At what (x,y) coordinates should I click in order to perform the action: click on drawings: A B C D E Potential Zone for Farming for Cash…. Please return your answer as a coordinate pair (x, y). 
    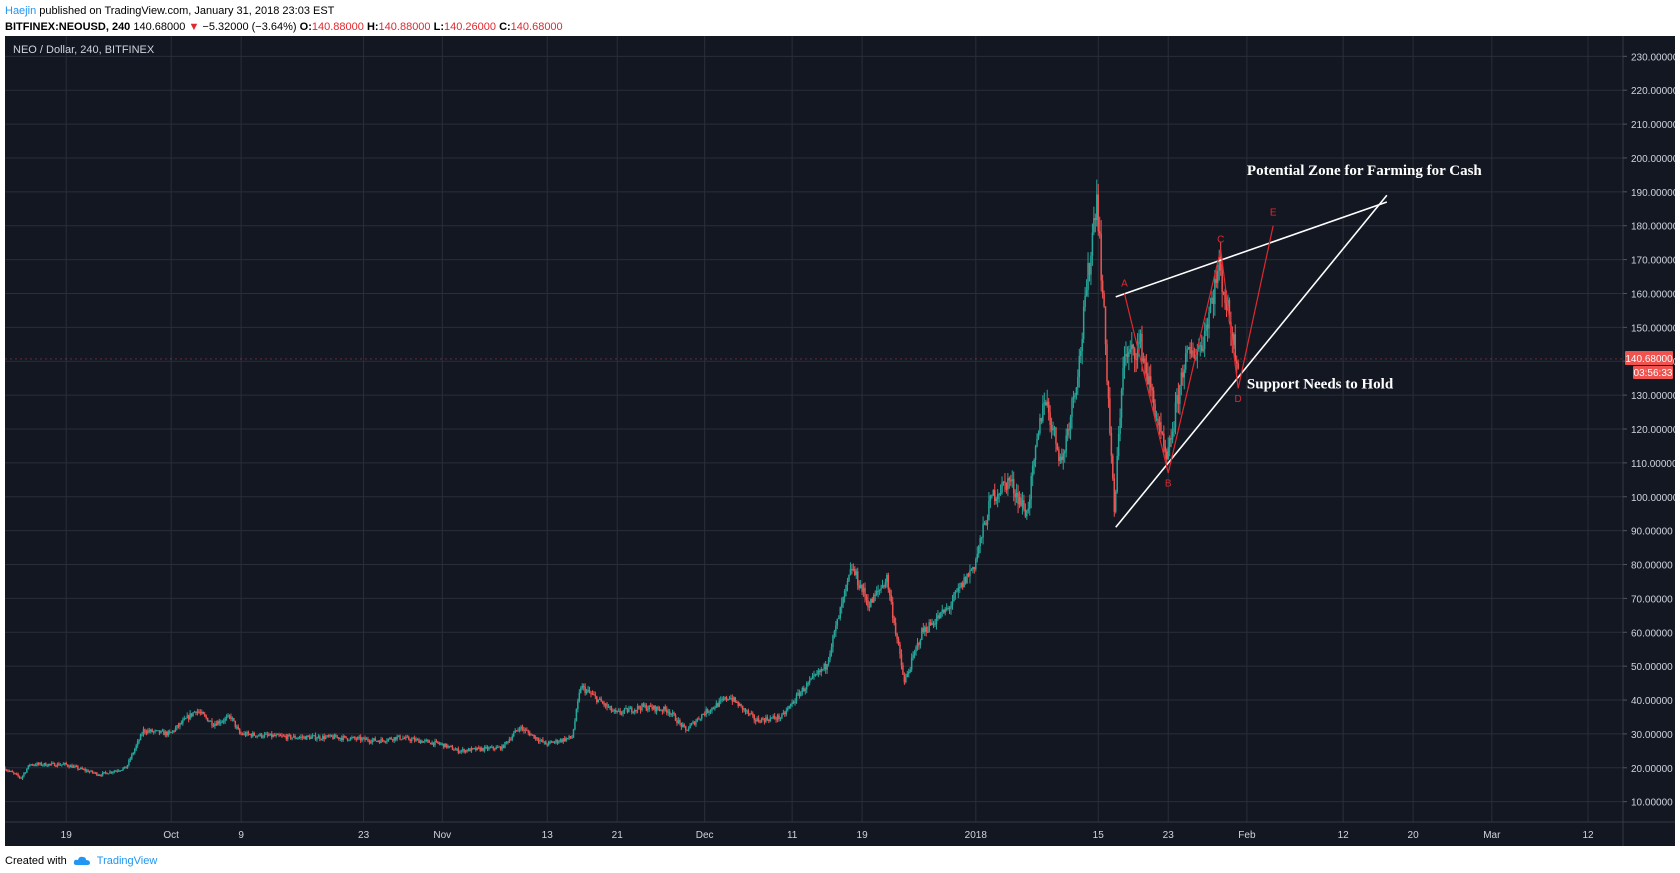
    Looking at the image, I should click on (1299, 345).